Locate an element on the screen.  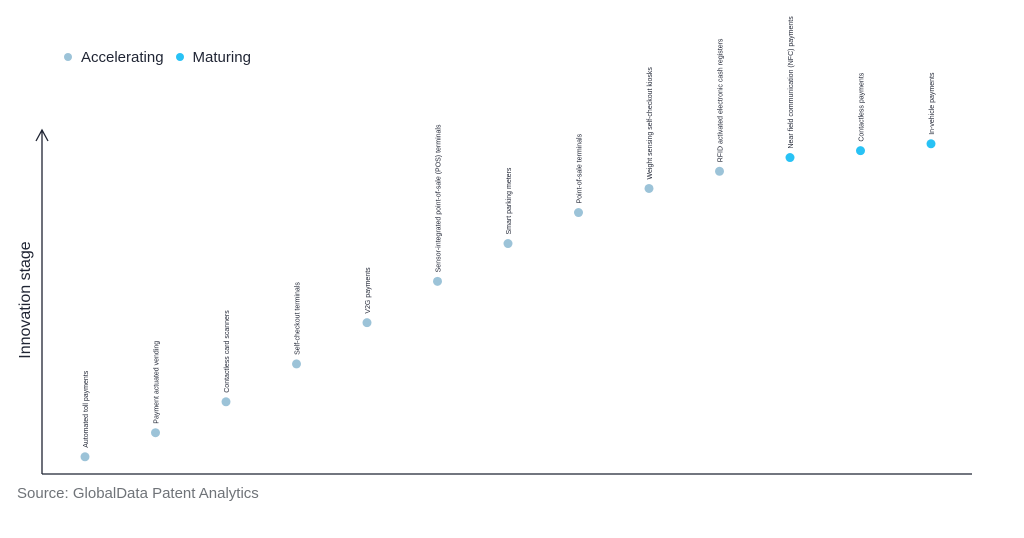
data-point-point-of-sale-terminals is located at coordinates (578, 213).